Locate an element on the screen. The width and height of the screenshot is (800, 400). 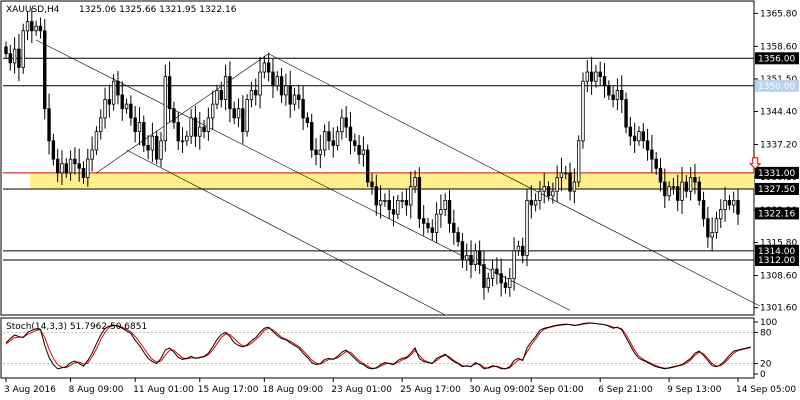
price-tick-label: 1308.60 is located at coordinates (778, 277).